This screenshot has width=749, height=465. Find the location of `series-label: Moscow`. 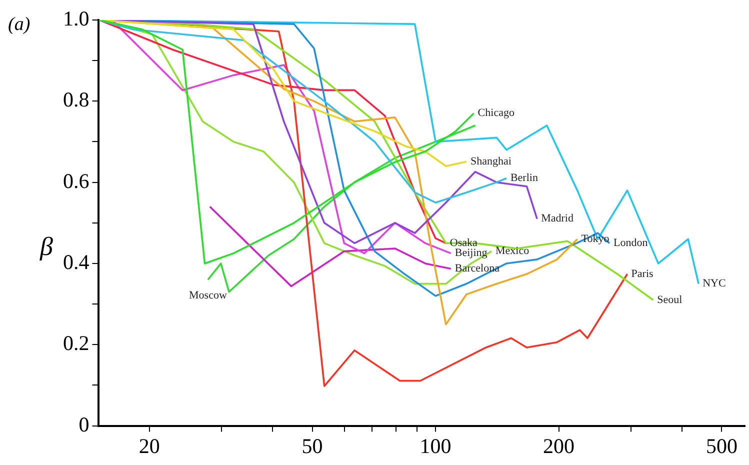

series-label: Moscow is located at coordinates (208, 296).